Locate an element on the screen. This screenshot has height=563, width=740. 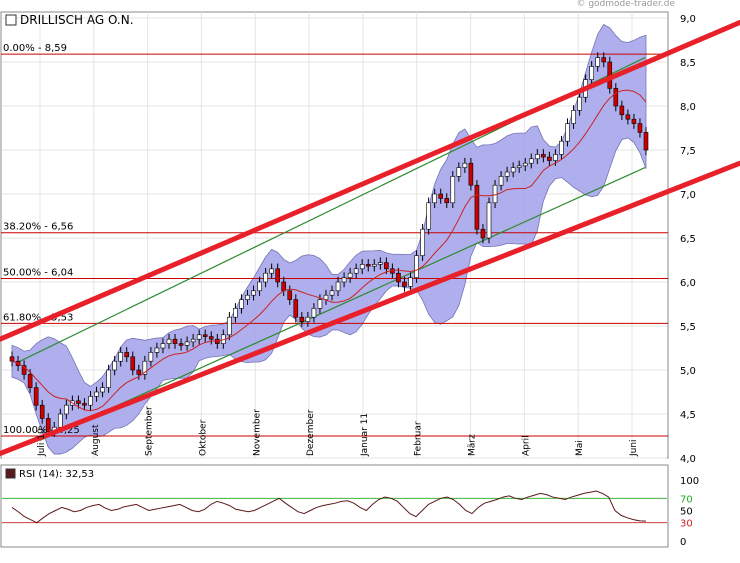
watermark: © godmode-trader.de is located at coordinates (625, 4).